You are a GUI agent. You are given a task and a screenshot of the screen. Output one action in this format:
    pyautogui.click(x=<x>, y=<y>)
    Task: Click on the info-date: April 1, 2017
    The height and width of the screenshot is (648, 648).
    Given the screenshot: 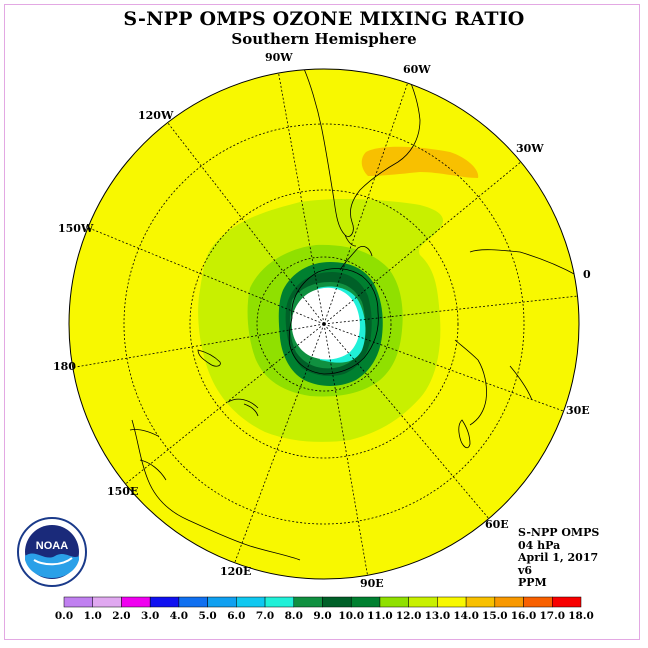 What is the action you would take?
    pyautogui.click(x=558, y=557)
    